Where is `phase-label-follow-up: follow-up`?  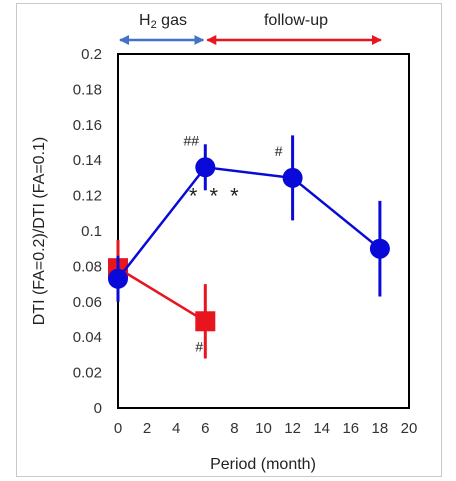 phase-label-follow-up: follow-up is located at coordinates (296, 20).